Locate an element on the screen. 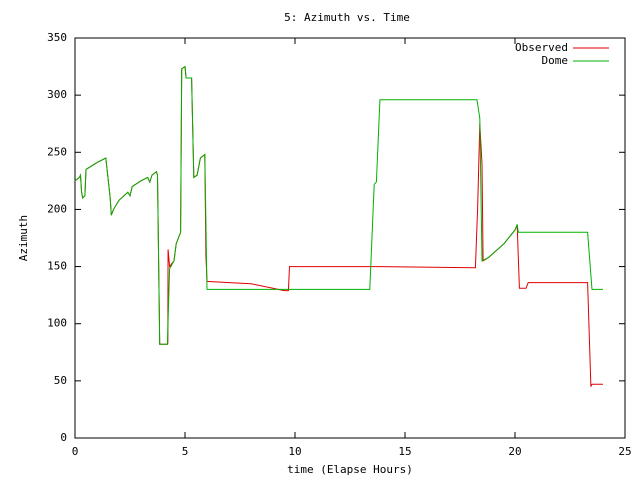 This screenshot has width=640, height=484. y-tick-label: 150 is located at coordinates (57, 266).